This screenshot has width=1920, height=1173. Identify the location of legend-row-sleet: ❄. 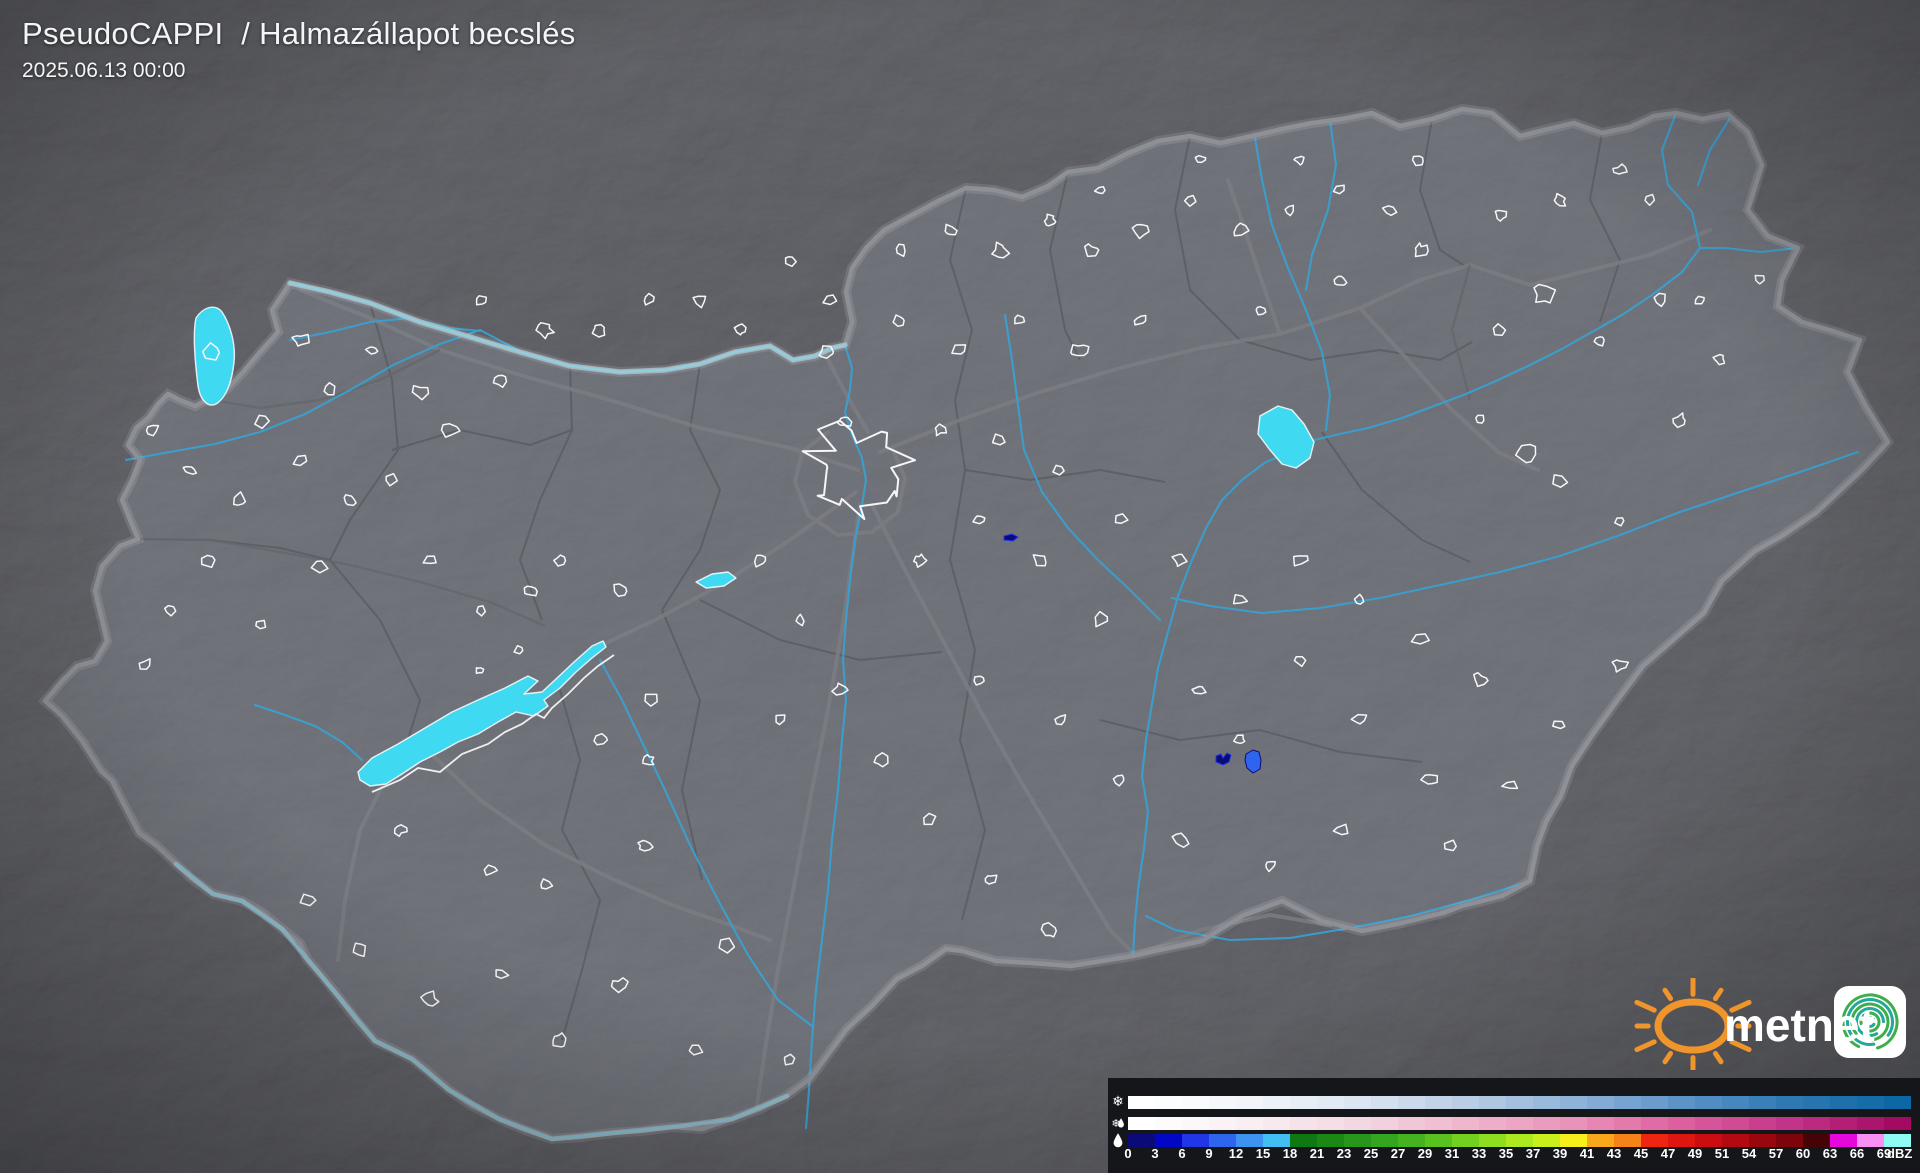
(1514, 1123).